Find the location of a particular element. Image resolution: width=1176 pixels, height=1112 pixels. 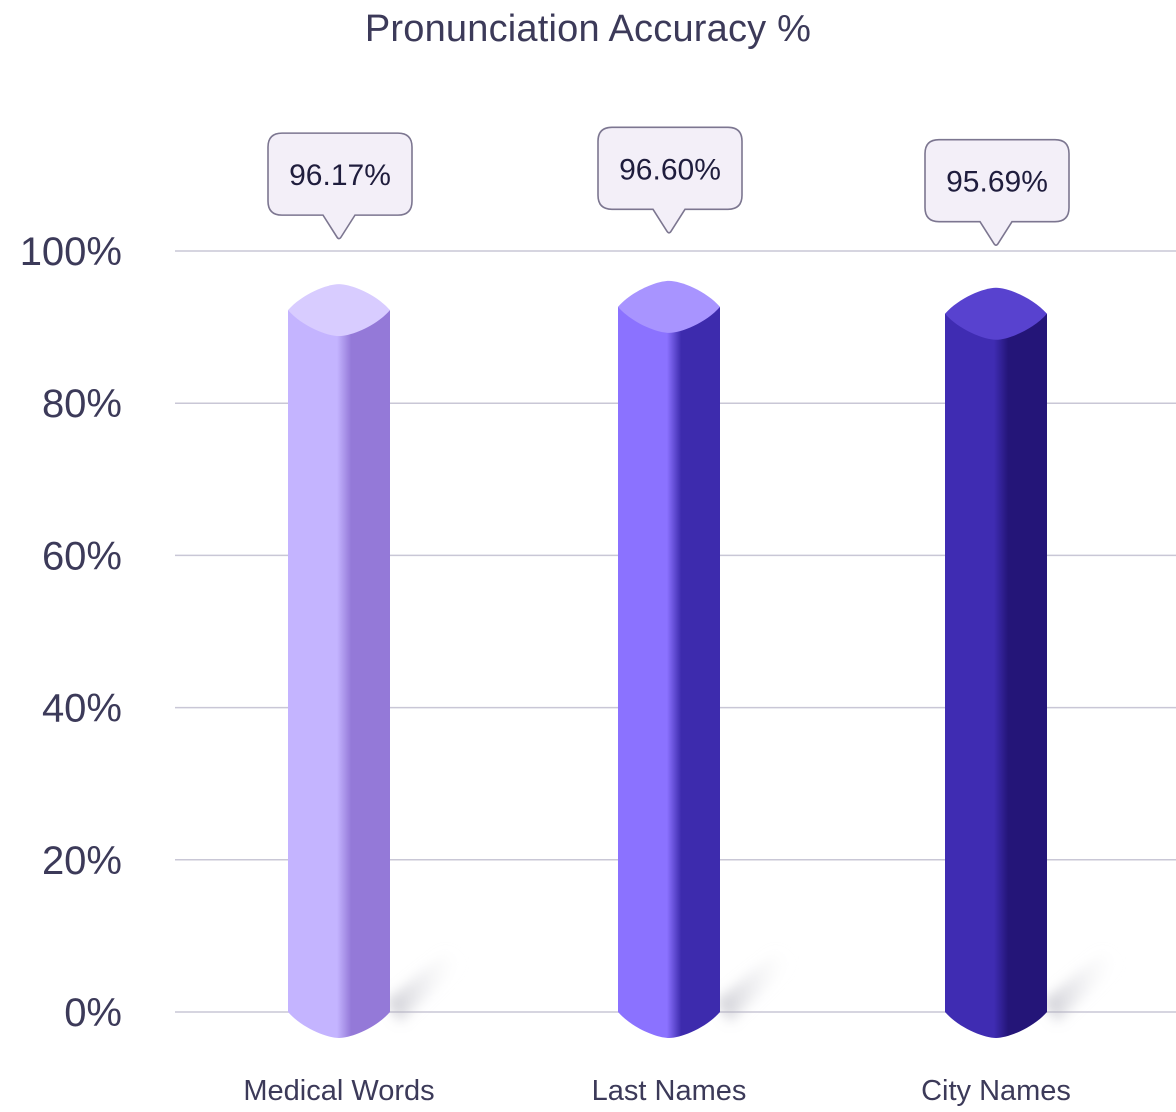

chart-title: Pronunciation Accuracy % is located at coordinates (588, 29).